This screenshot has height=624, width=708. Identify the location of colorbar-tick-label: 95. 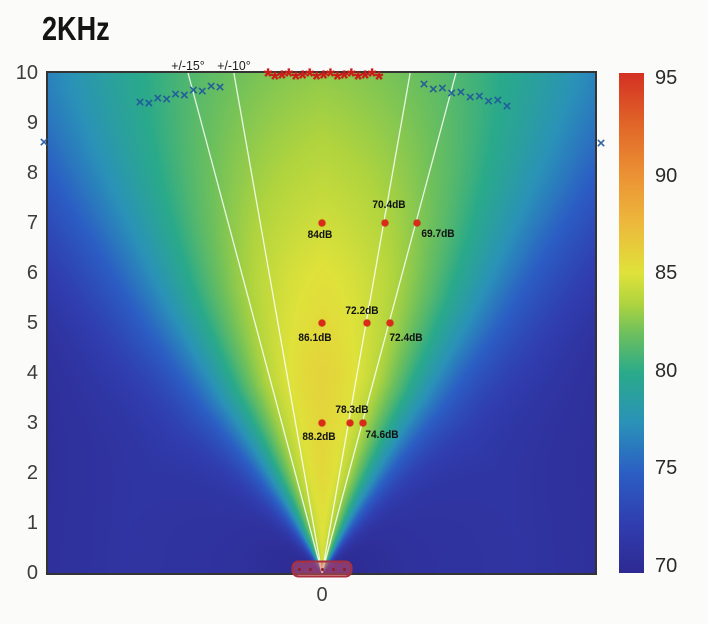
(666, 78).